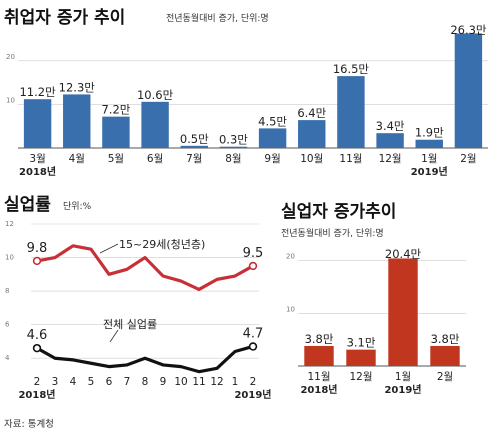 This screenshot has width=499, height=435. What do you see at coordinates (29, 424) in the screenshot?
I see `source-note: 자료: 통계청` at bounding box center [29, 424].